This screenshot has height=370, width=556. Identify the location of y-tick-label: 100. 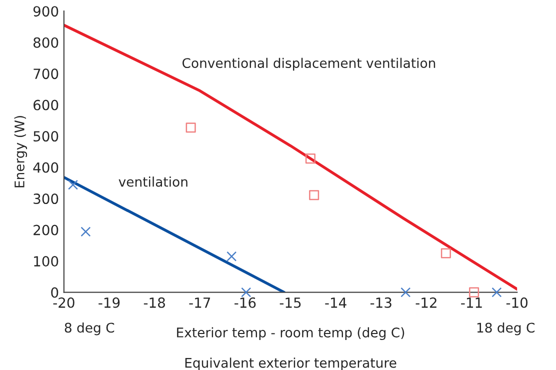
(46, 261).